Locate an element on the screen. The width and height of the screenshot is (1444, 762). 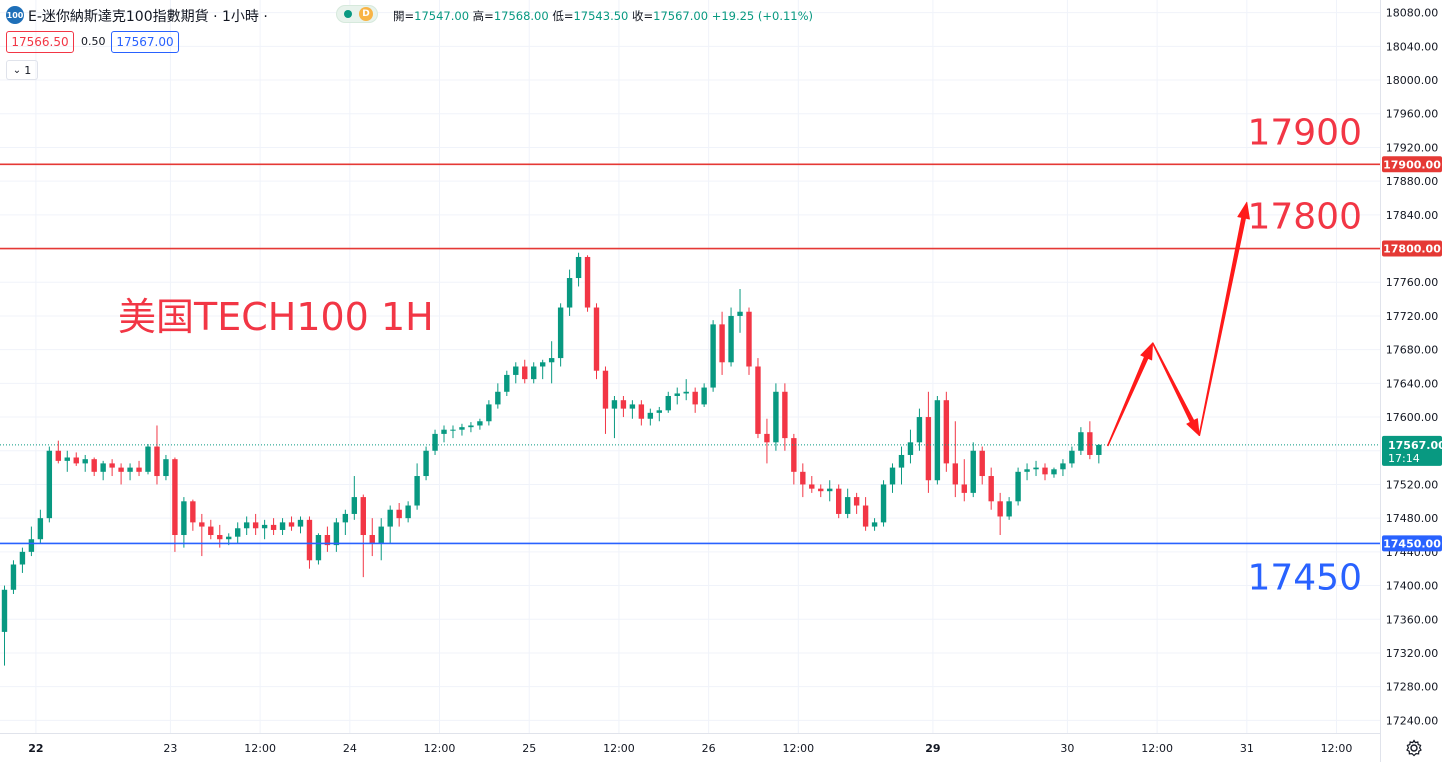
indicators-toggle: ⌄ 1 is located at coordinates (22, 70).